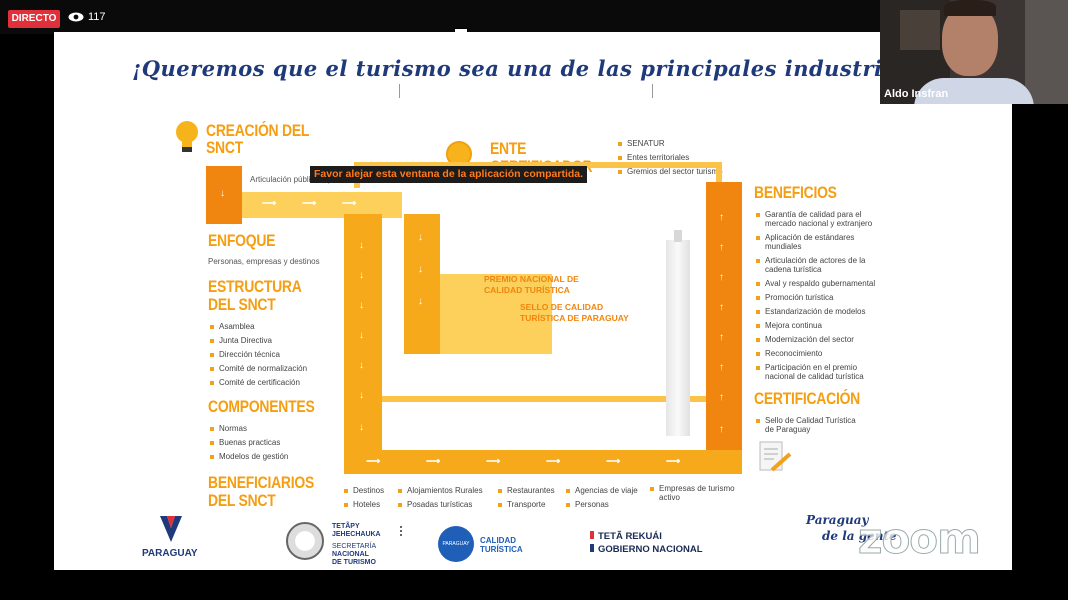 The height and width of the screenshot is (600, 1068). Describe the element at coordinates (815, 242) in the screenshot. I see `list-item: Aplicación de estándares mundiales` at that location.